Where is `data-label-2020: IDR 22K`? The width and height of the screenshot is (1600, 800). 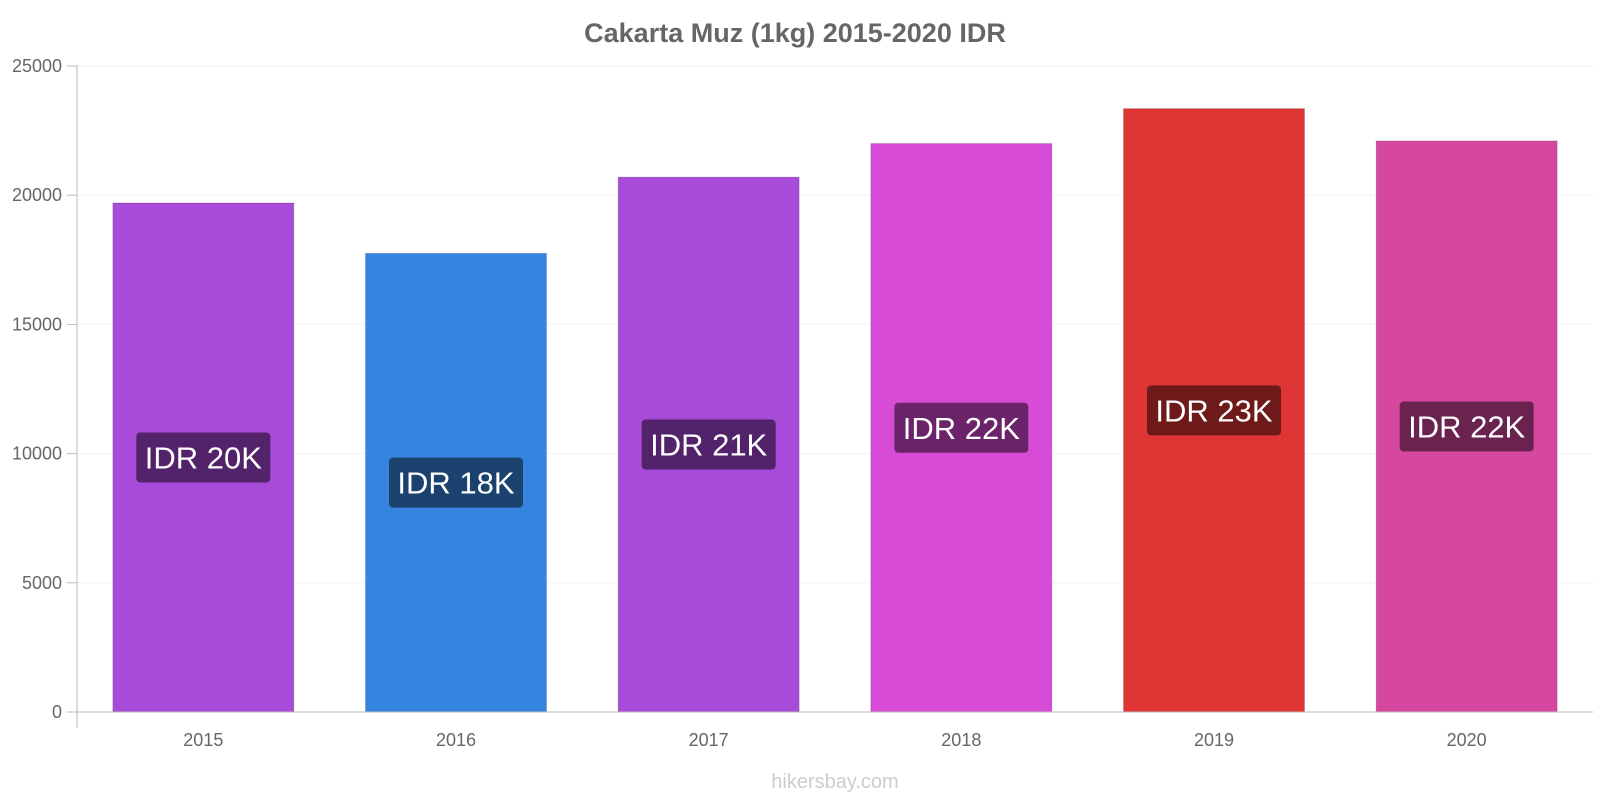 data-label-2020: IDR 22K is located at coordinates (1466, 426).